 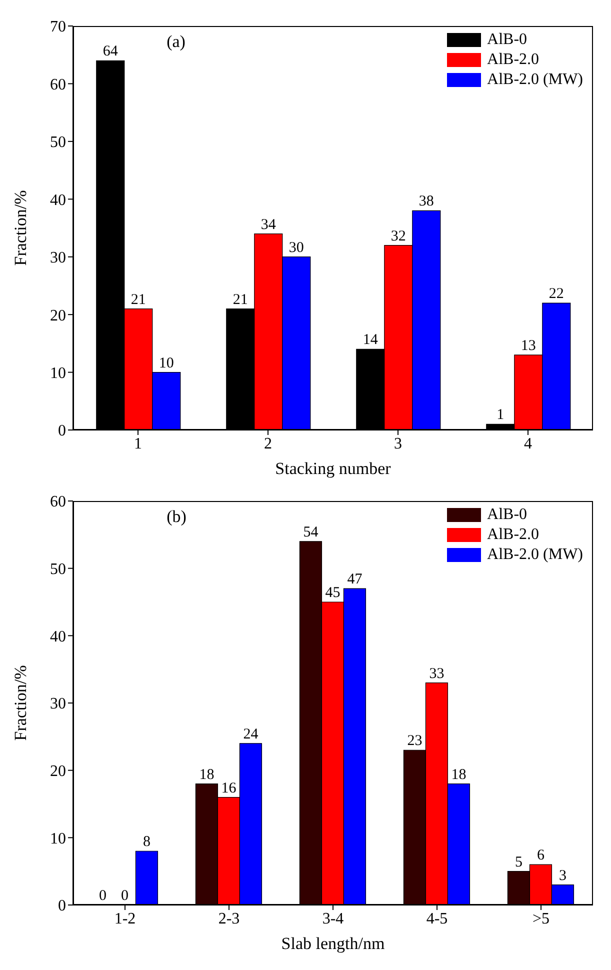 I want to click on data-label: 32, so click(x=398, y=236).